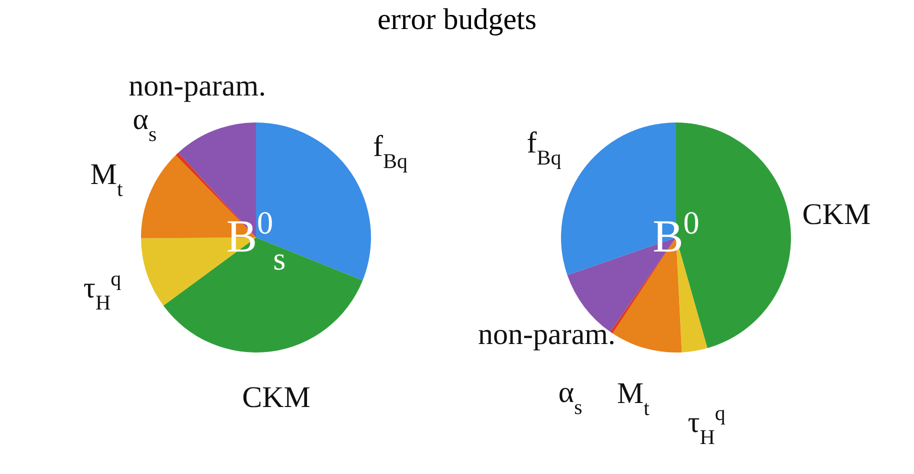  I want to click on pie-slice, so click(313, 201).